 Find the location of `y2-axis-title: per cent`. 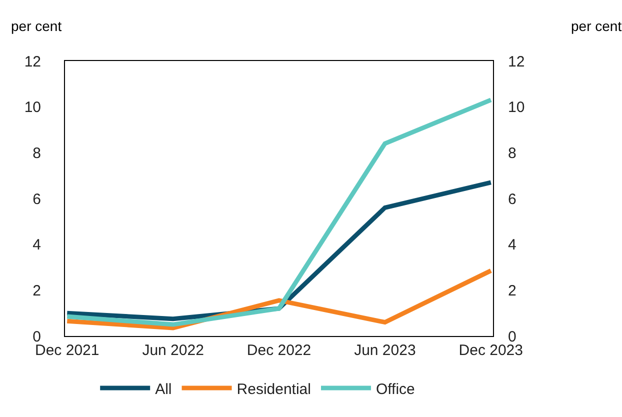

y2-axis-title: per cent is located at coordinates (596, 26).